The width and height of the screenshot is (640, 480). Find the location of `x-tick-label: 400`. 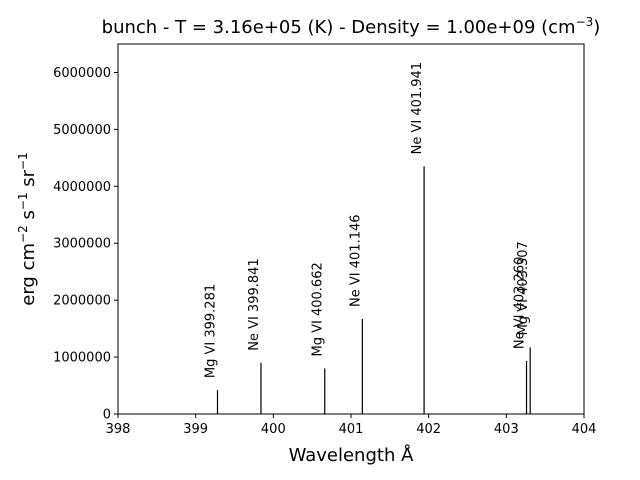

x-tick-label: 400 is located at coordinates (273, 429).